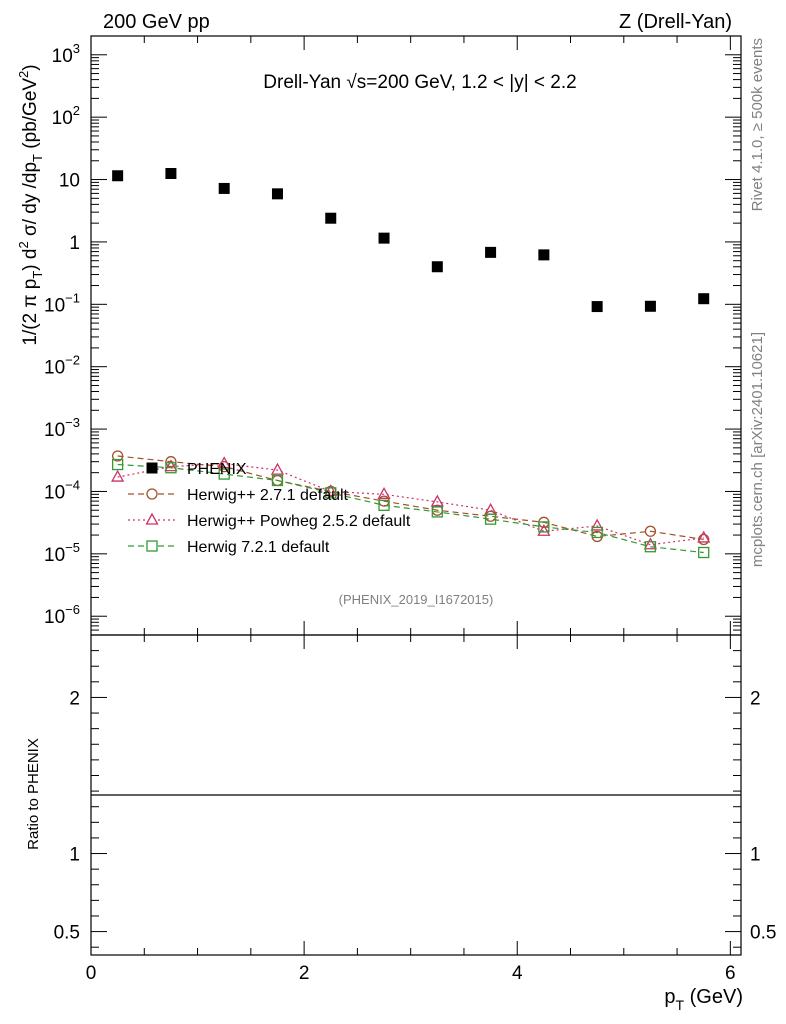 This screenshot has height=1024, width=786. Describe the element at coordinates (62, 490) in the screenshot. I see `y-tick-label: 10⁻⁴` at that location.